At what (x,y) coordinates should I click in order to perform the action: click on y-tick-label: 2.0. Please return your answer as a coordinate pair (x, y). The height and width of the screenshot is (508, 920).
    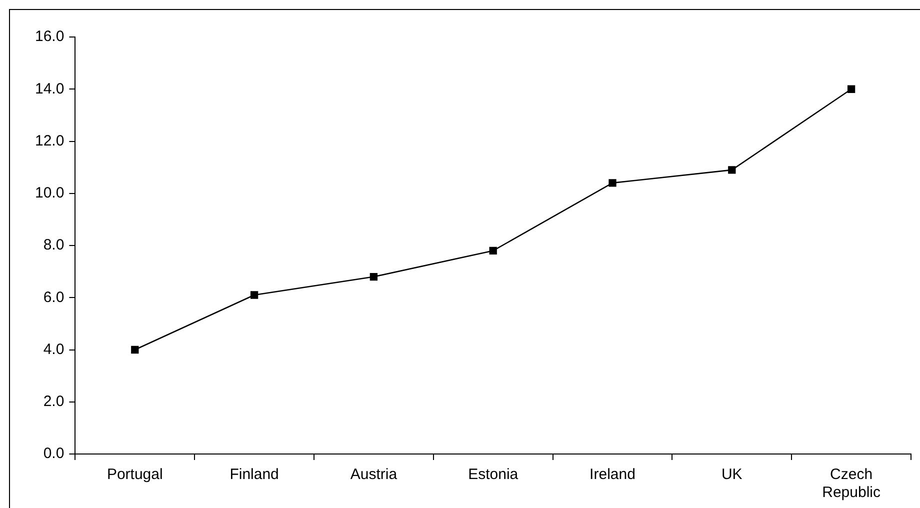
    Looking at the image, I should click on (53, 401).